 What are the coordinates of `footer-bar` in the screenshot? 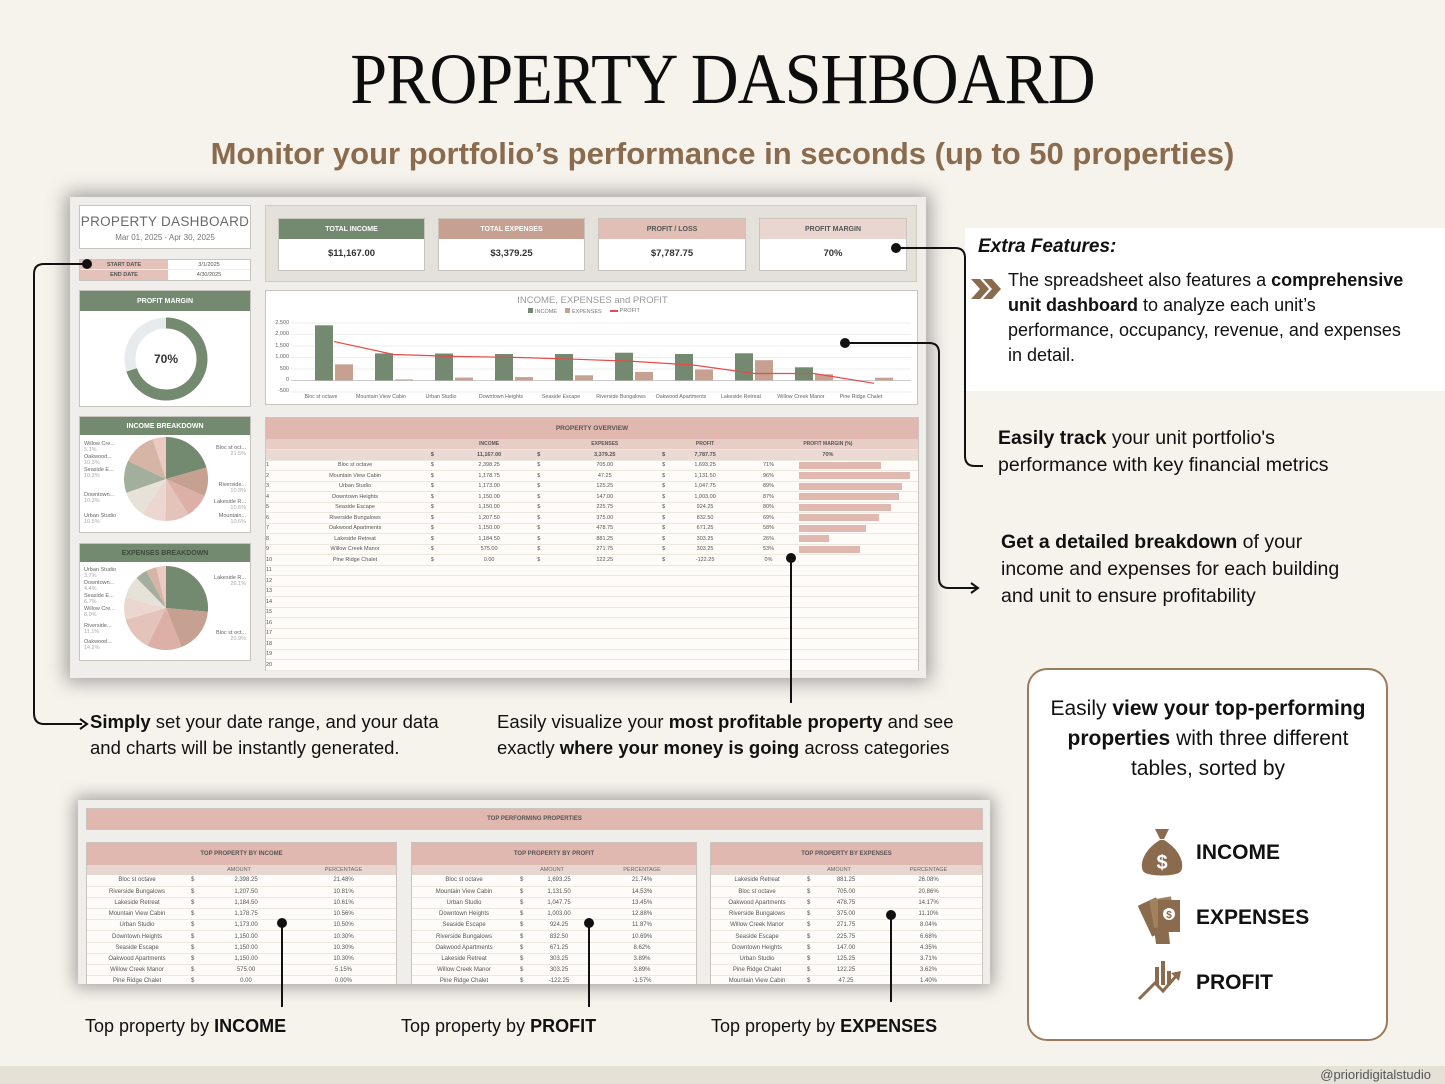 It's located at (722, 1075).